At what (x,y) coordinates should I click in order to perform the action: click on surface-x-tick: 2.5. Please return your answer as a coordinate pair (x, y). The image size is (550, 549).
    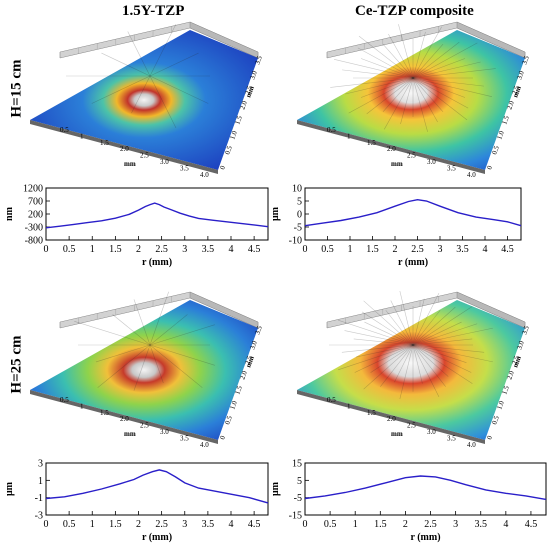
    Looking at the image, I should click on (411, 156).